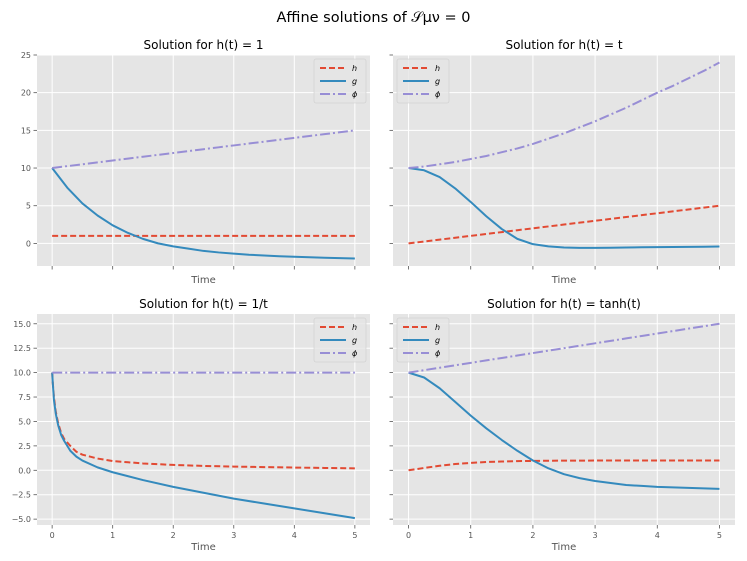 The image size is (747, 561). I want to click on panel-title: Solution for h(t) = tanh(t), so click(564, 304).